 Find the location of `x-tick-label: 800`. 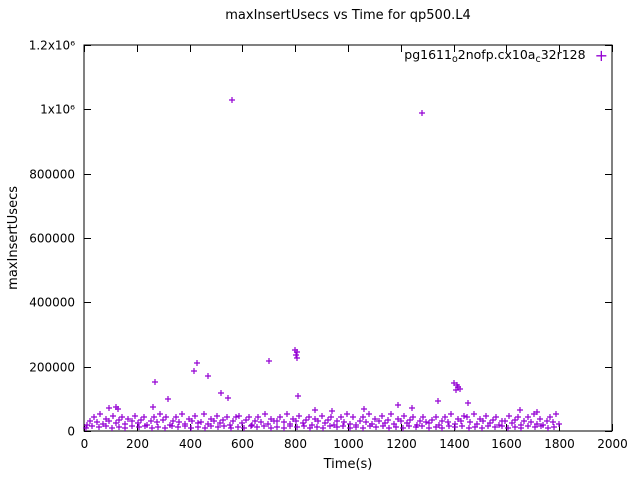

x-tick-label: 800 is located at coordinates (295, 444).